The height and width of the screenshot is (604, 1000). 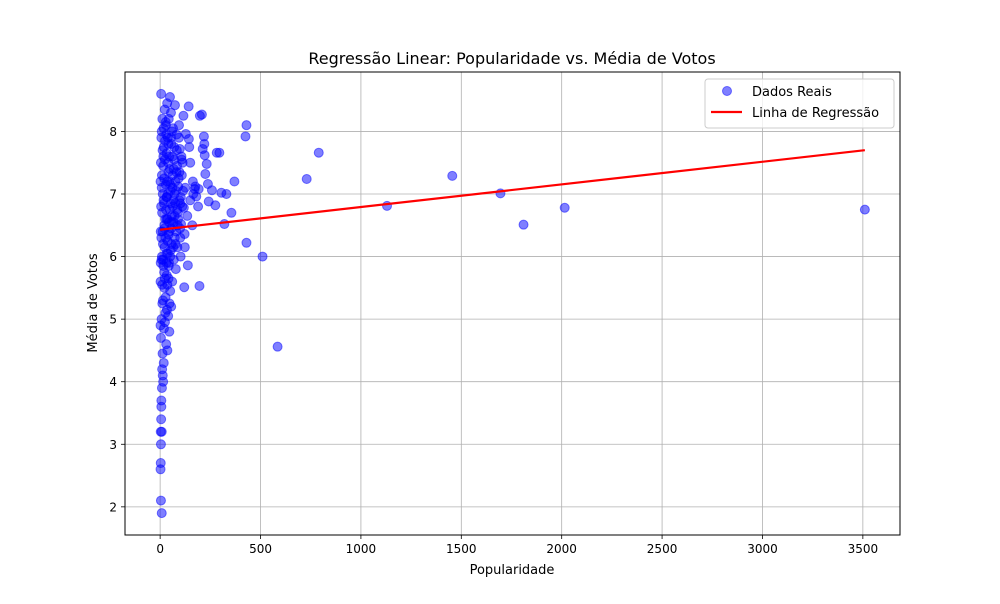 I want to click on y-tick-label: 4, so click(x=113, y=382).